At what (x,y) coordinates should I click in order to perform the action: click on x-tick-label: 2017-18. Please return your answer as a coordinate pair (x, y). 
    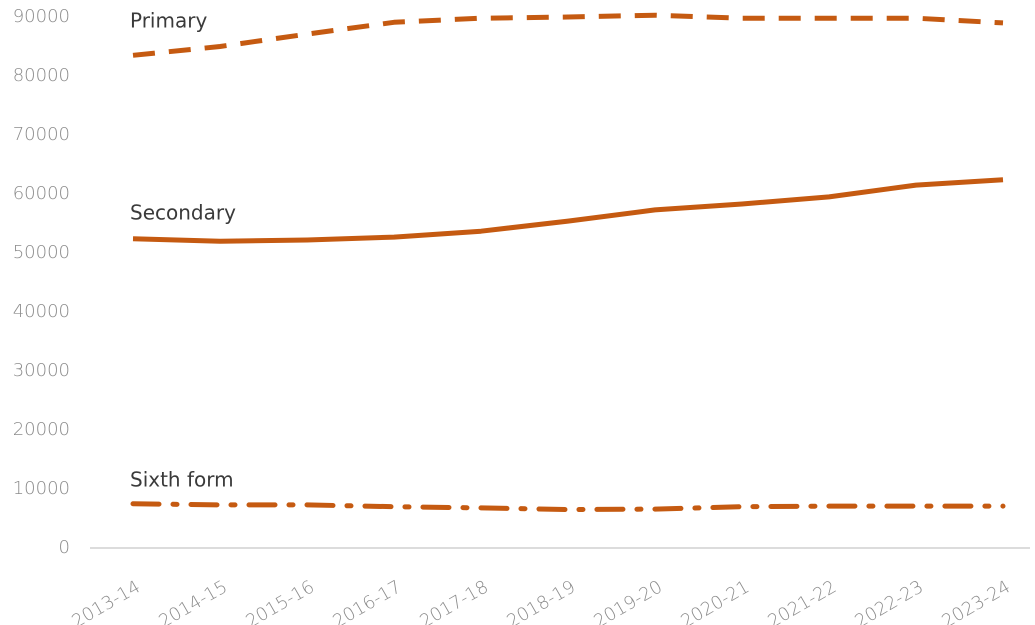
    Looking at the image, I should click on (454, 600).